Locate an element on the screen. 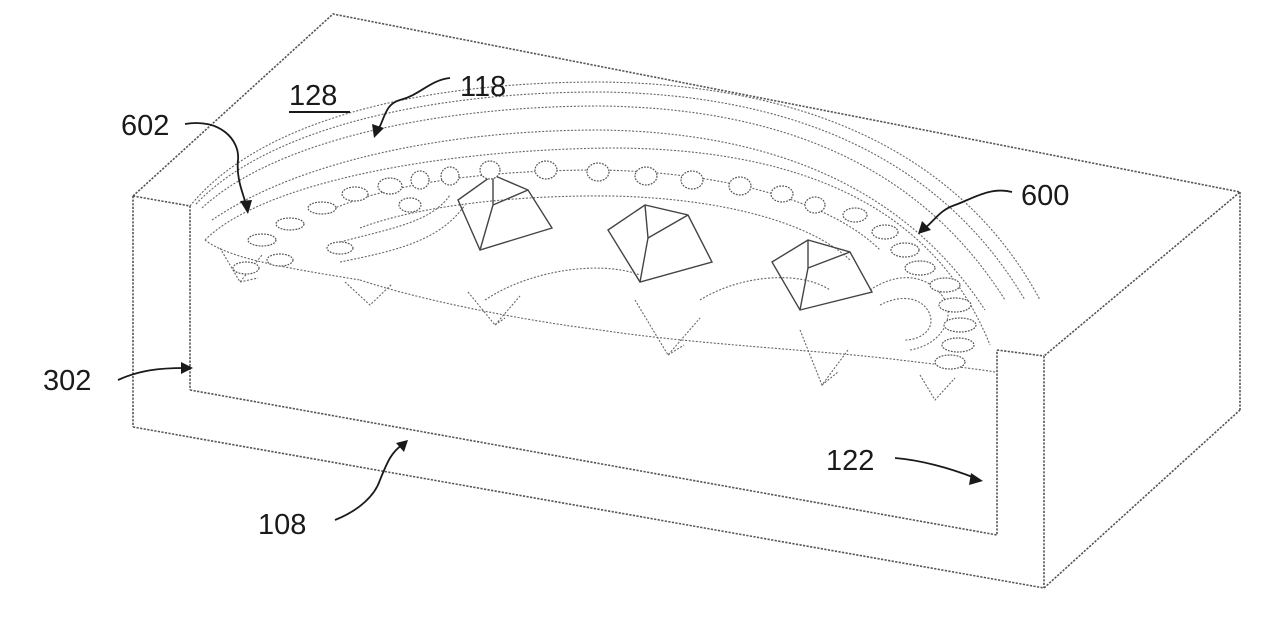 This screenshot has width=1277, height=617. label-118: 118 is located at coordinates (483, 87).